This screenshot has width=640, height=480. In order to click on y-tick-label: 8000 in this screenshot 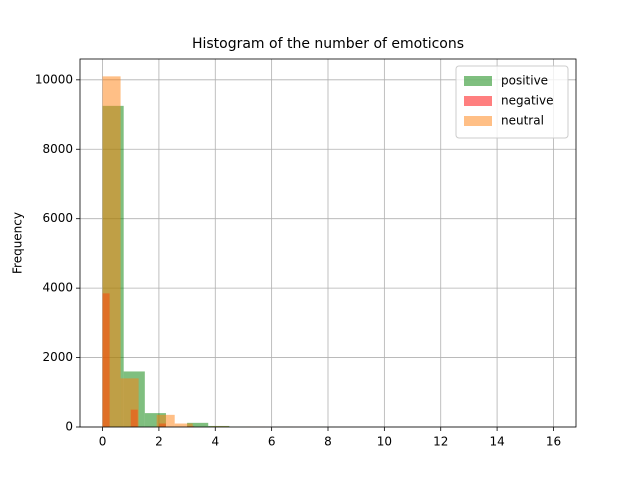, I will do `click(57, 149)`.